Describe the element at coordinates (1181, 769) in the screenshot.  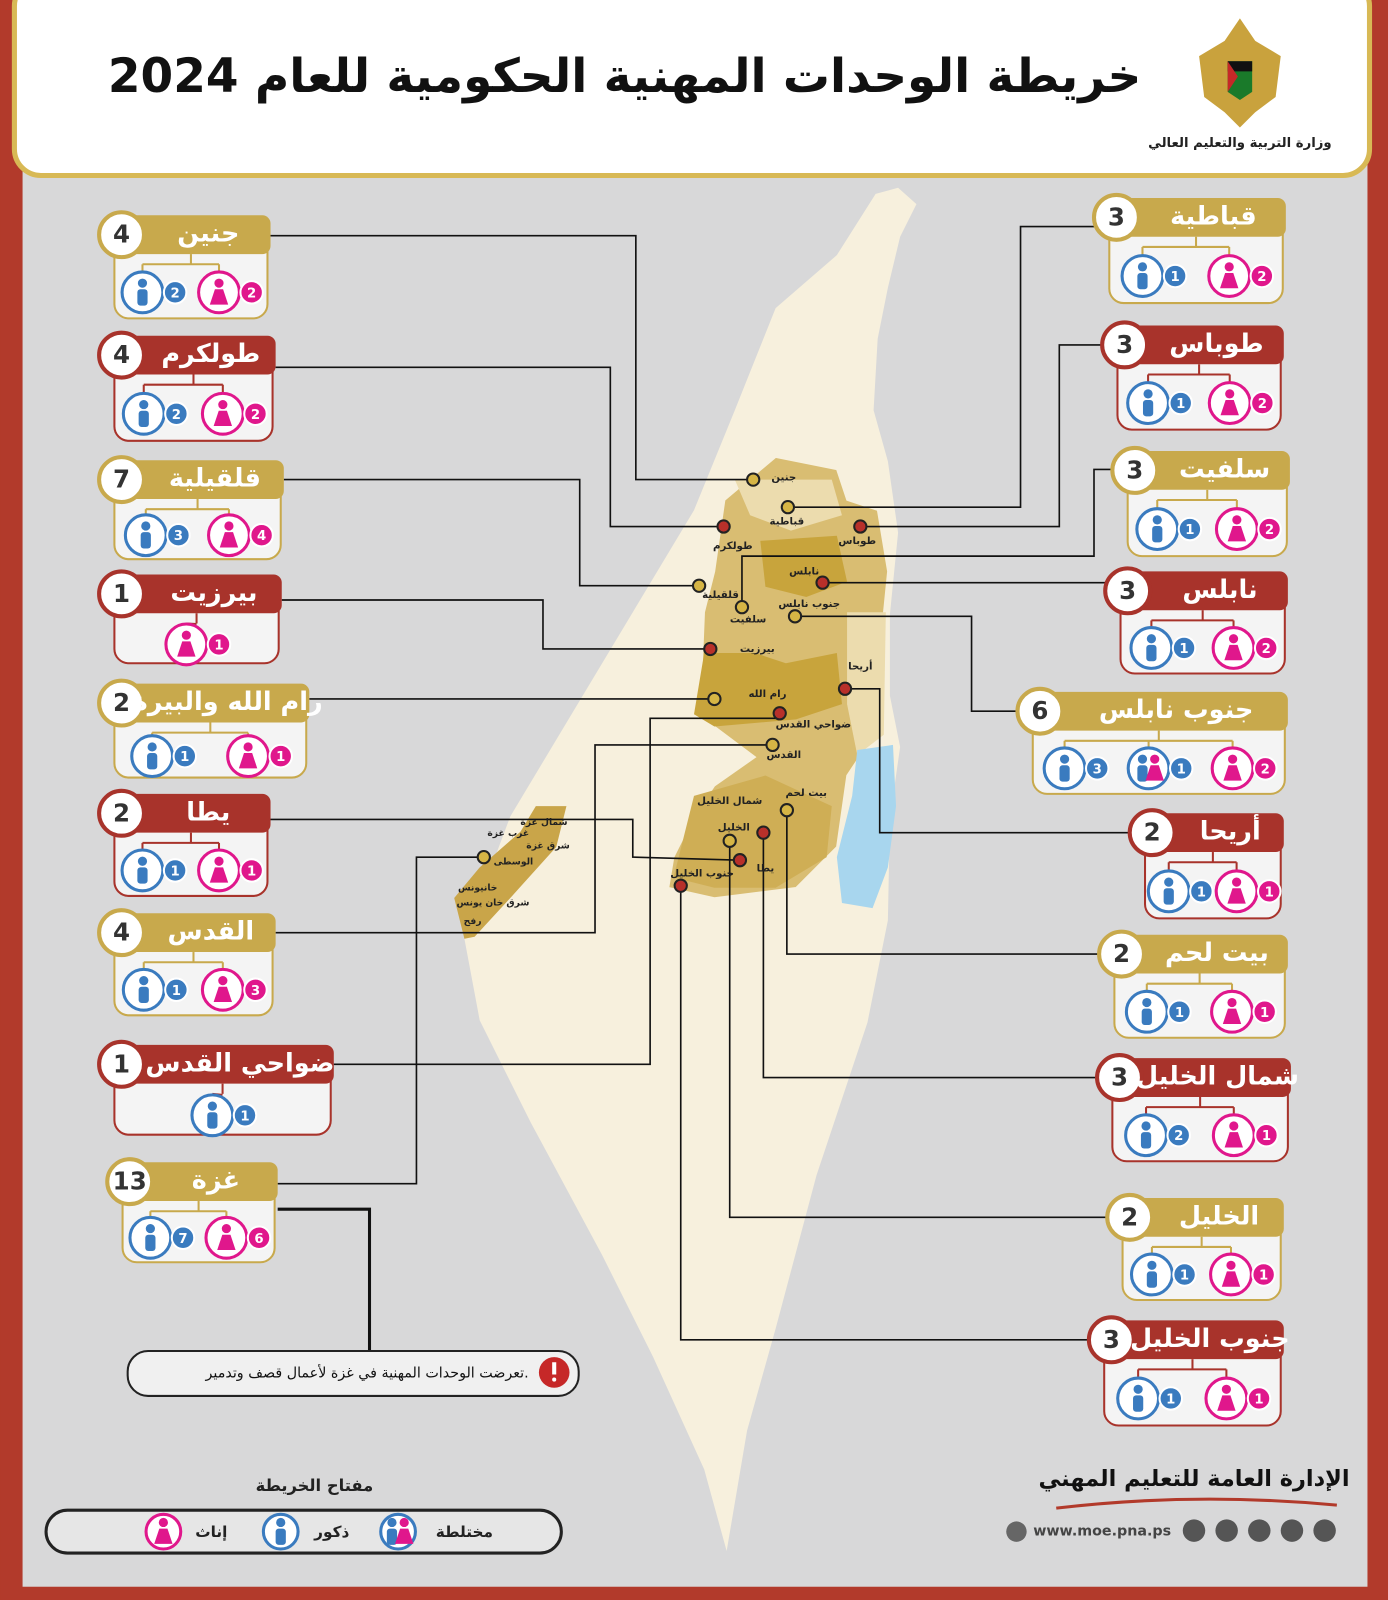
I see `mixed-count: 1` at that location.